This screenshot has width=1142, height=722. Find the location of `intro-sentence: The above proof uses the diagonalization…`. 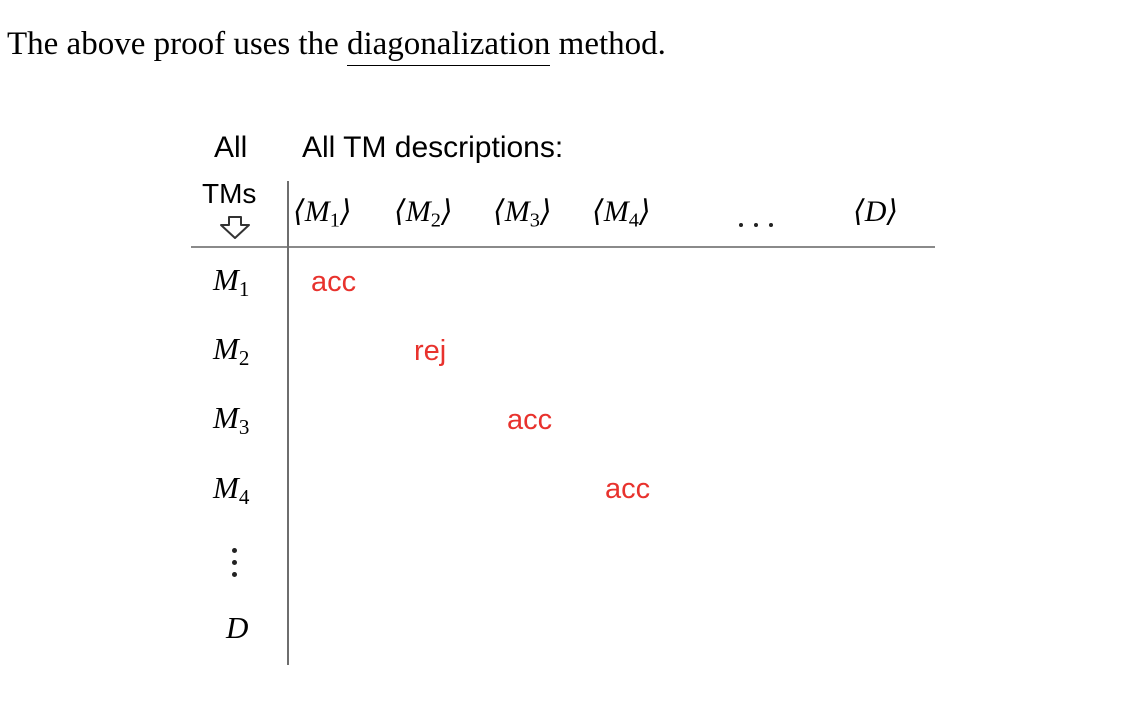

intro-sentence: The above proof uses the diagonalization… is located at coordinates (336, 44).